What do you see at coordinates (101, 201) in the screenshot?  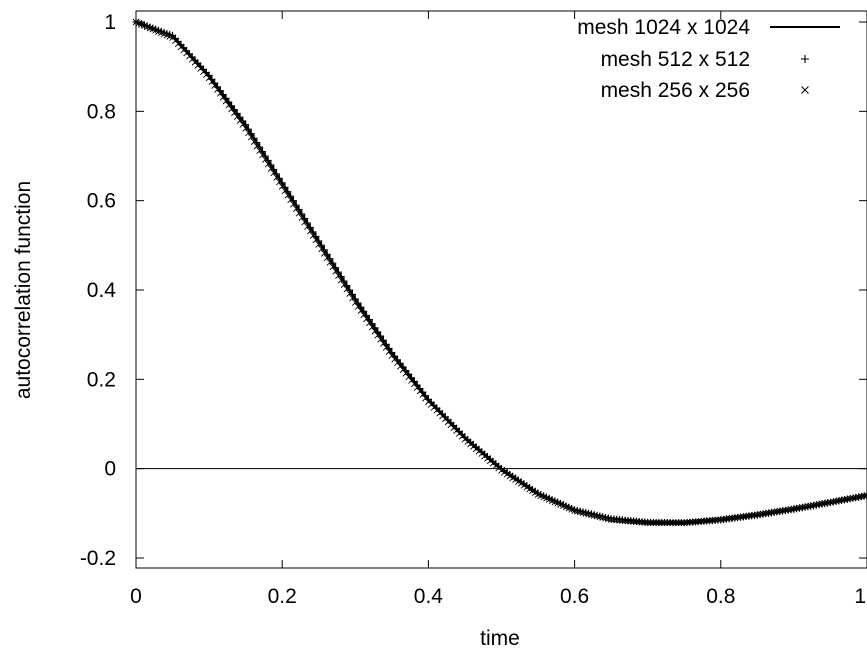 I see `y-tick-label: 0.6` at bounding box center [101, 201].